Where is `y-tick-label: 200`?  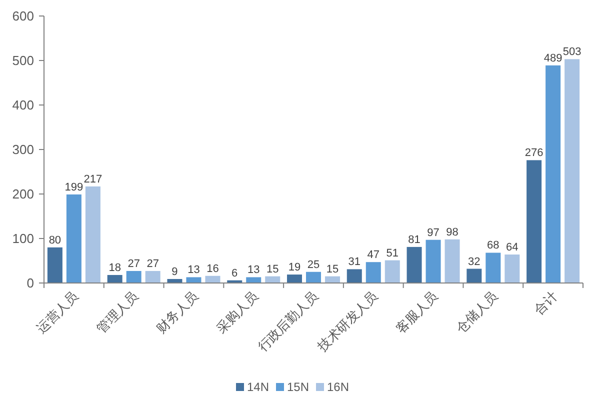
y-tick-label: 200 is located at coordinates (23, 194).